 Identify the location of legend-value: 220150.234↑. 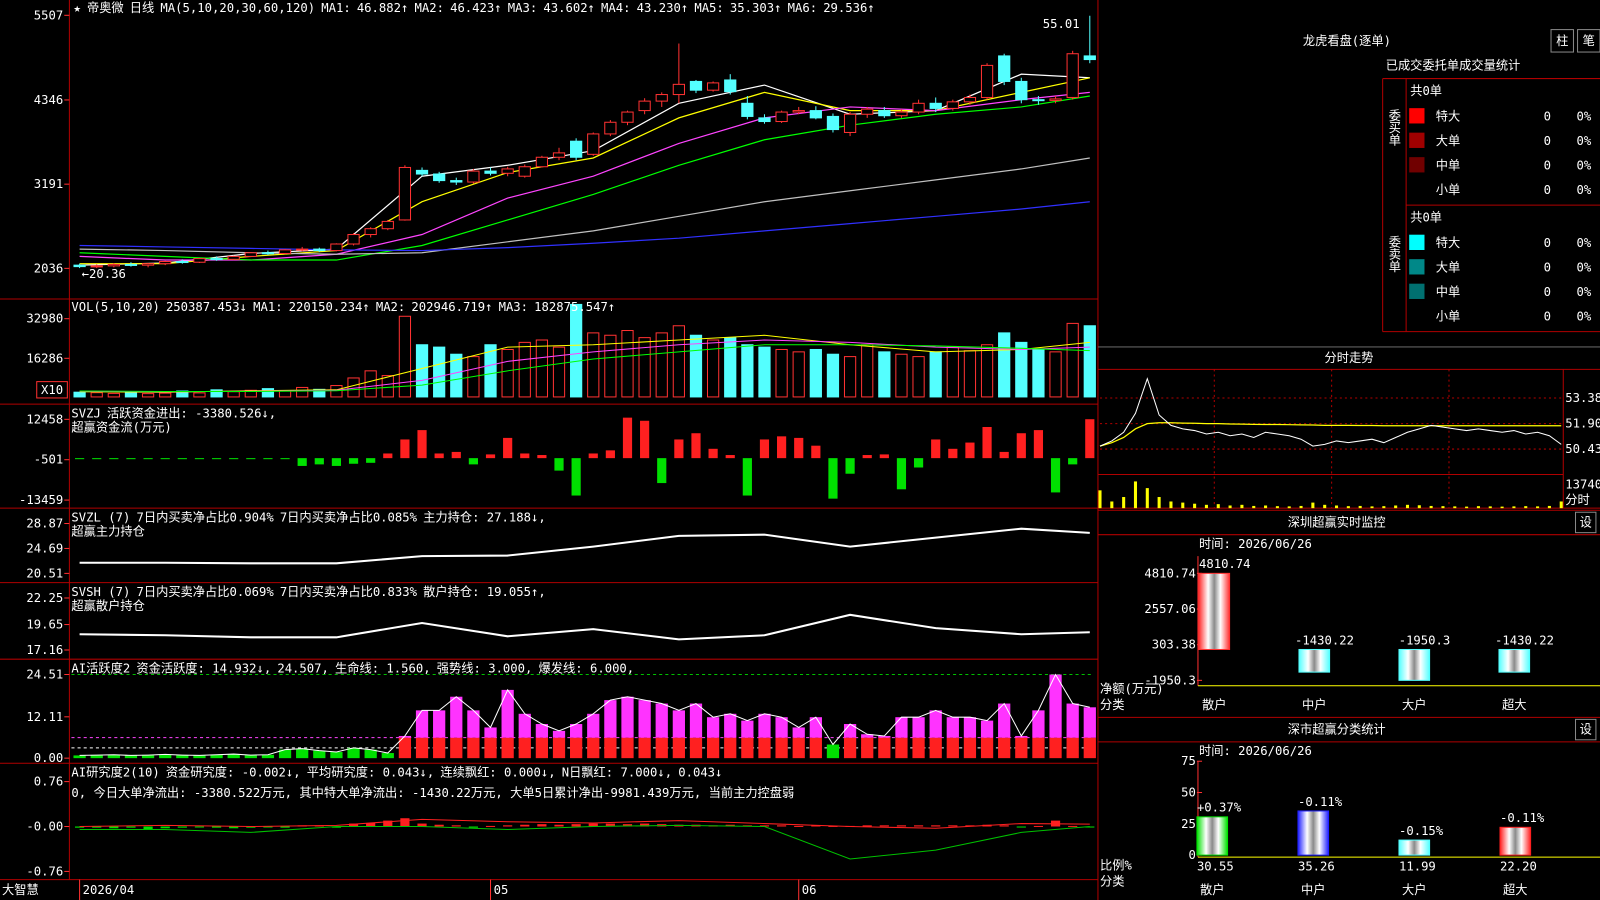
(329, 307).